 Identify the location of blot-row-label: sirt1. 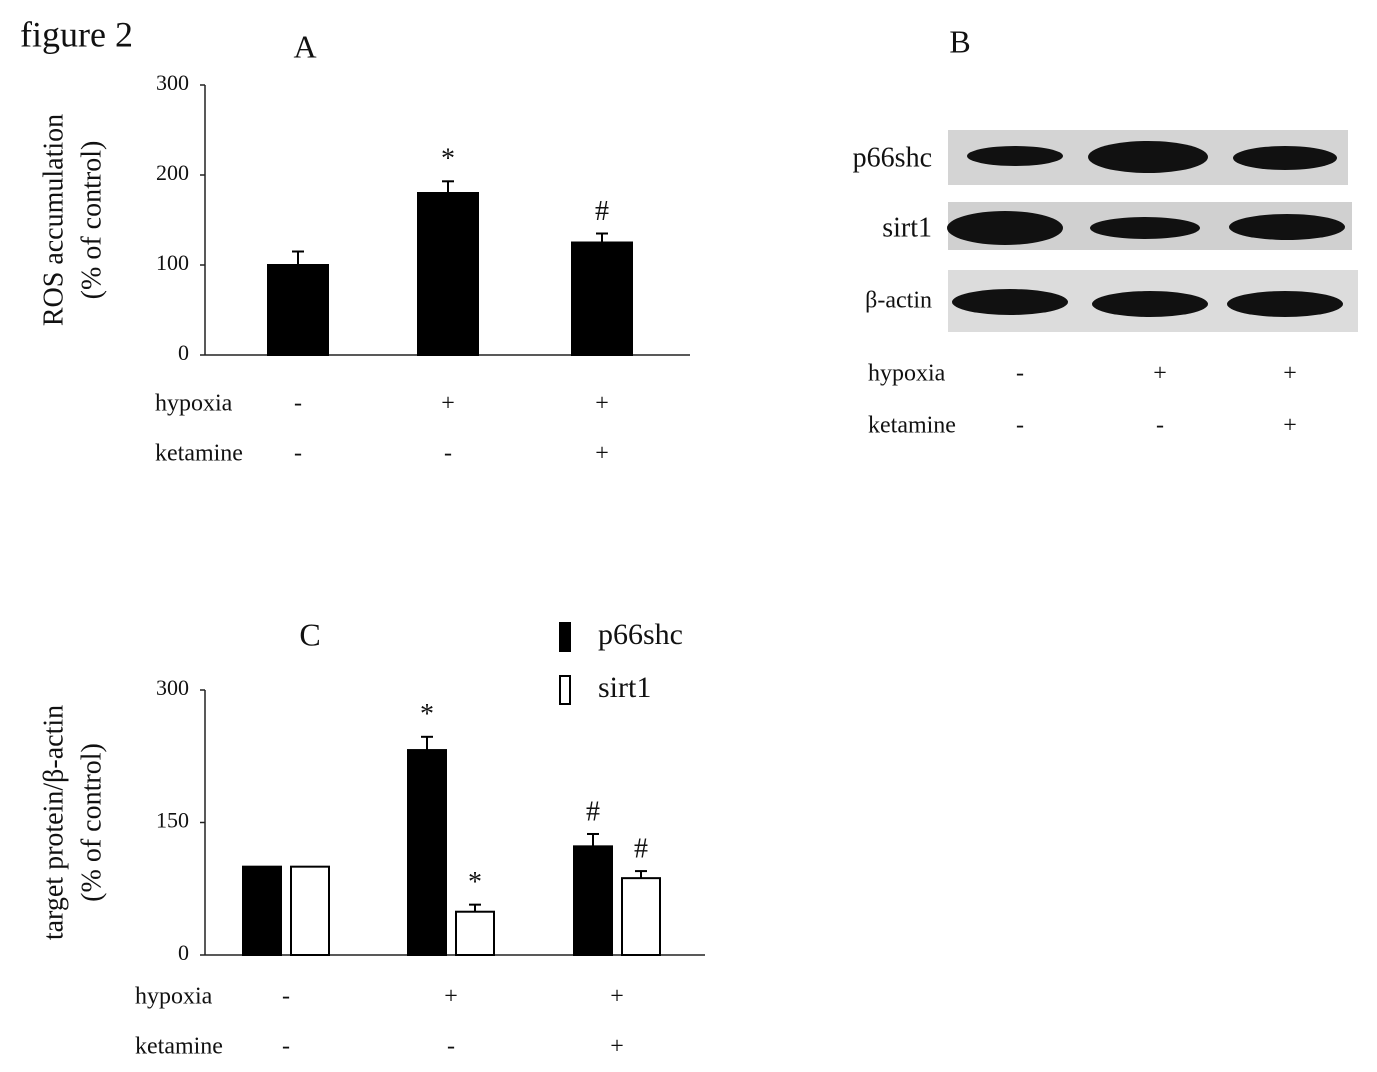
(907, 227).